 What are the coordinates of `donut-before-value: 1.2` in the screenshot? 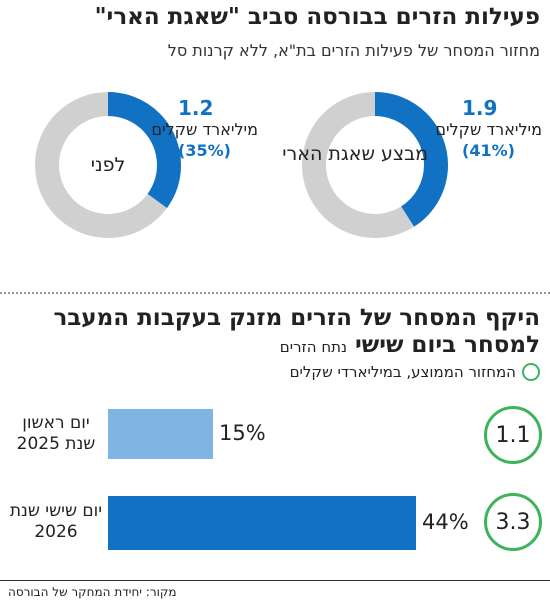 It's located at (196, 108).